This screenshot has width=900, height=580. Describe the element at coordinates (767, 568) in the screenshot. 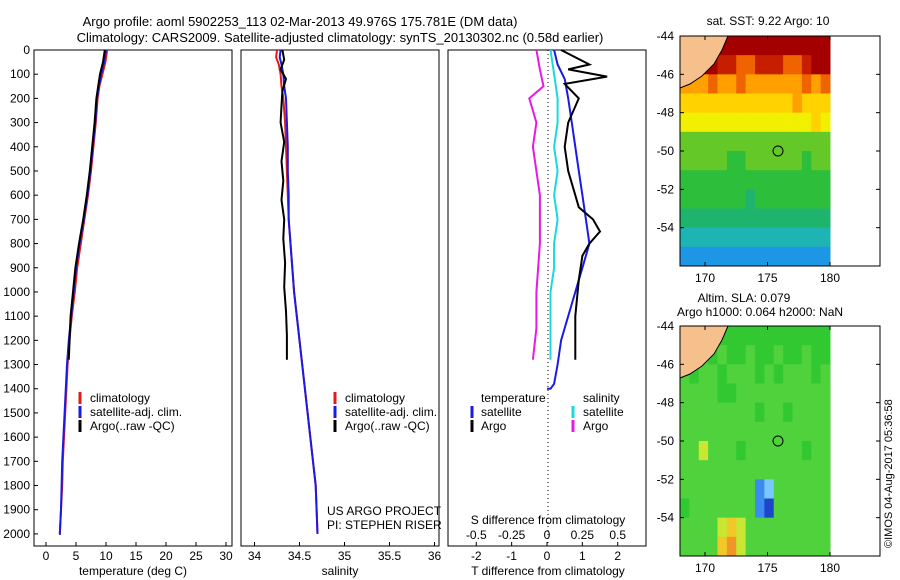

I see `map-lon-label: 175` at that location.